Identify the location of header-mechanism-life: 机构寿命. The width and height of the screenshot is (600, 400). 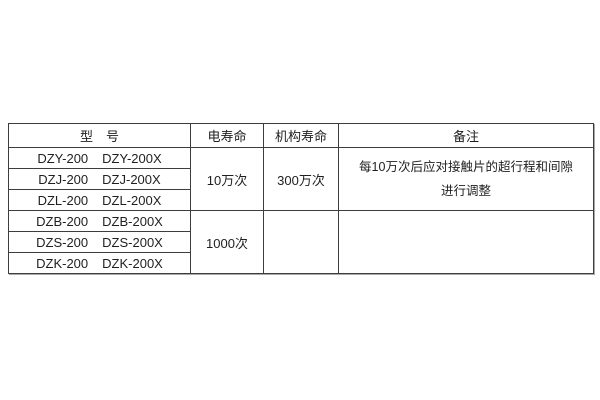
(301, 135).